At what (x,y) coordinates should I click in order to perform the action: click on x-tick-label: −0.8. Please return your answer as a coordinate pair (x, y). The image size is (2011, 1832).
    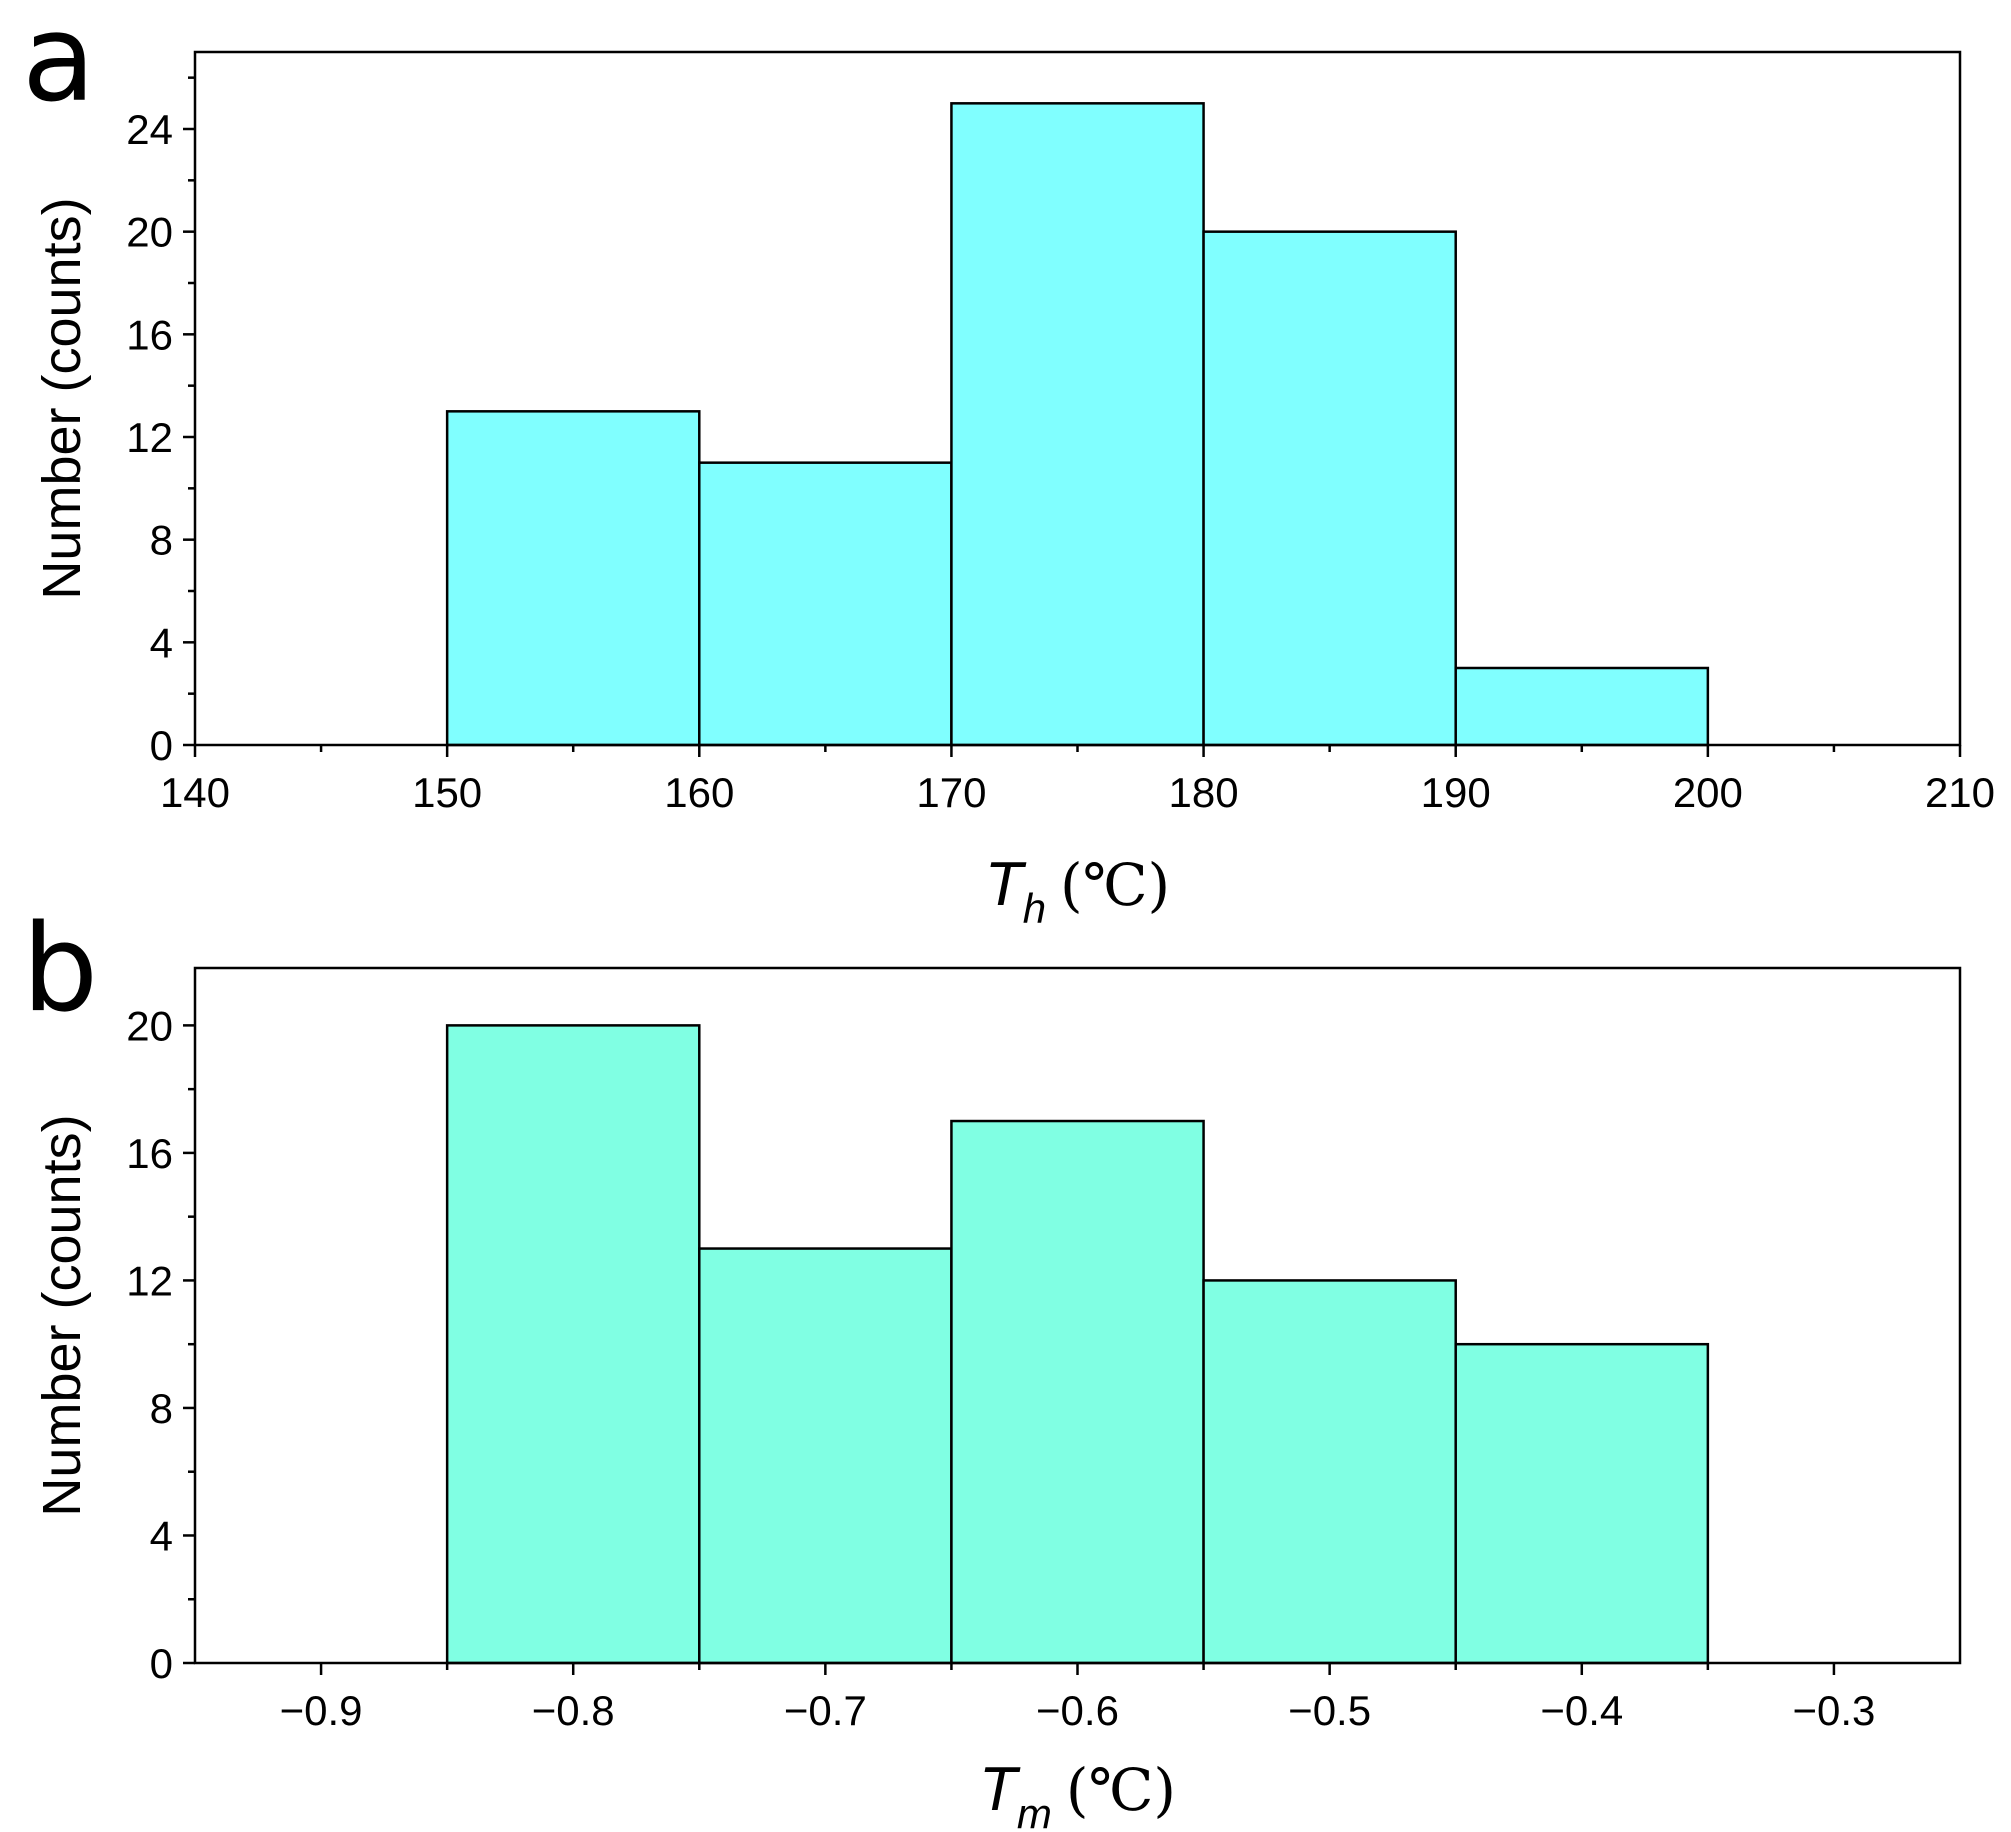
    Looking at the image, I should click on (573, 1710).